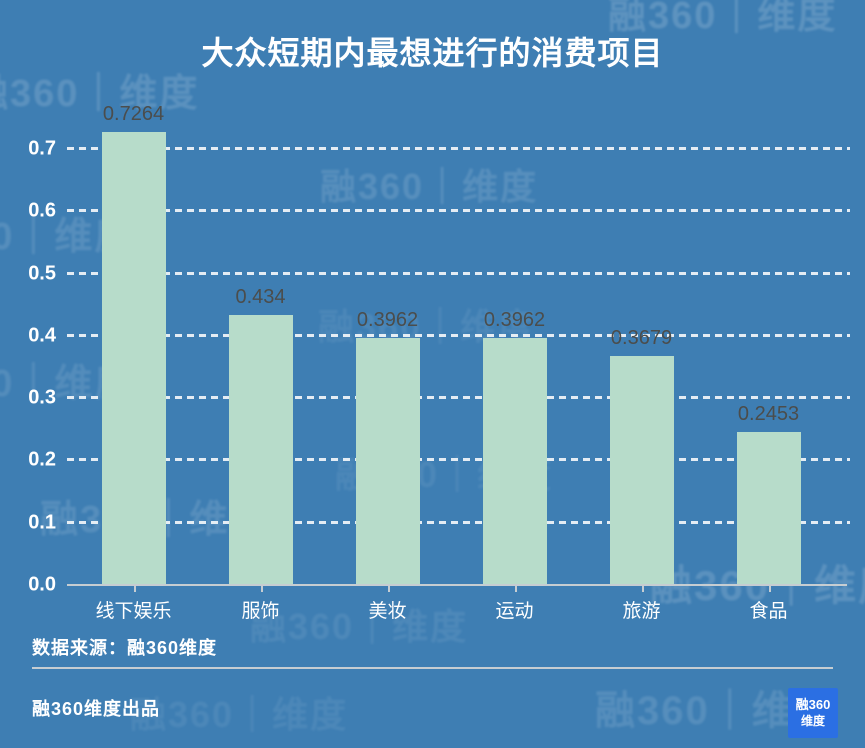 The width and height of the screenshot is (865, 748). I want to click on category-cell: 服饰, so click(260, 605).